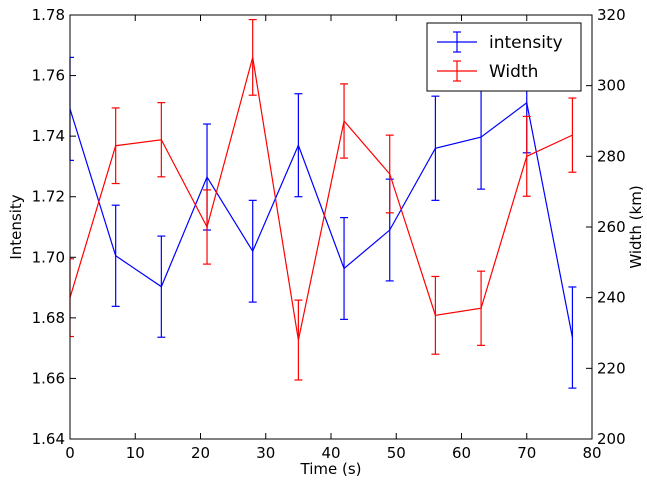 Image resolution: width=647 pixels, height=481 pixels. Describe the element at coordinates (48, 257) in the screenshot. I see `y-tick-label: 1.70` at that location.